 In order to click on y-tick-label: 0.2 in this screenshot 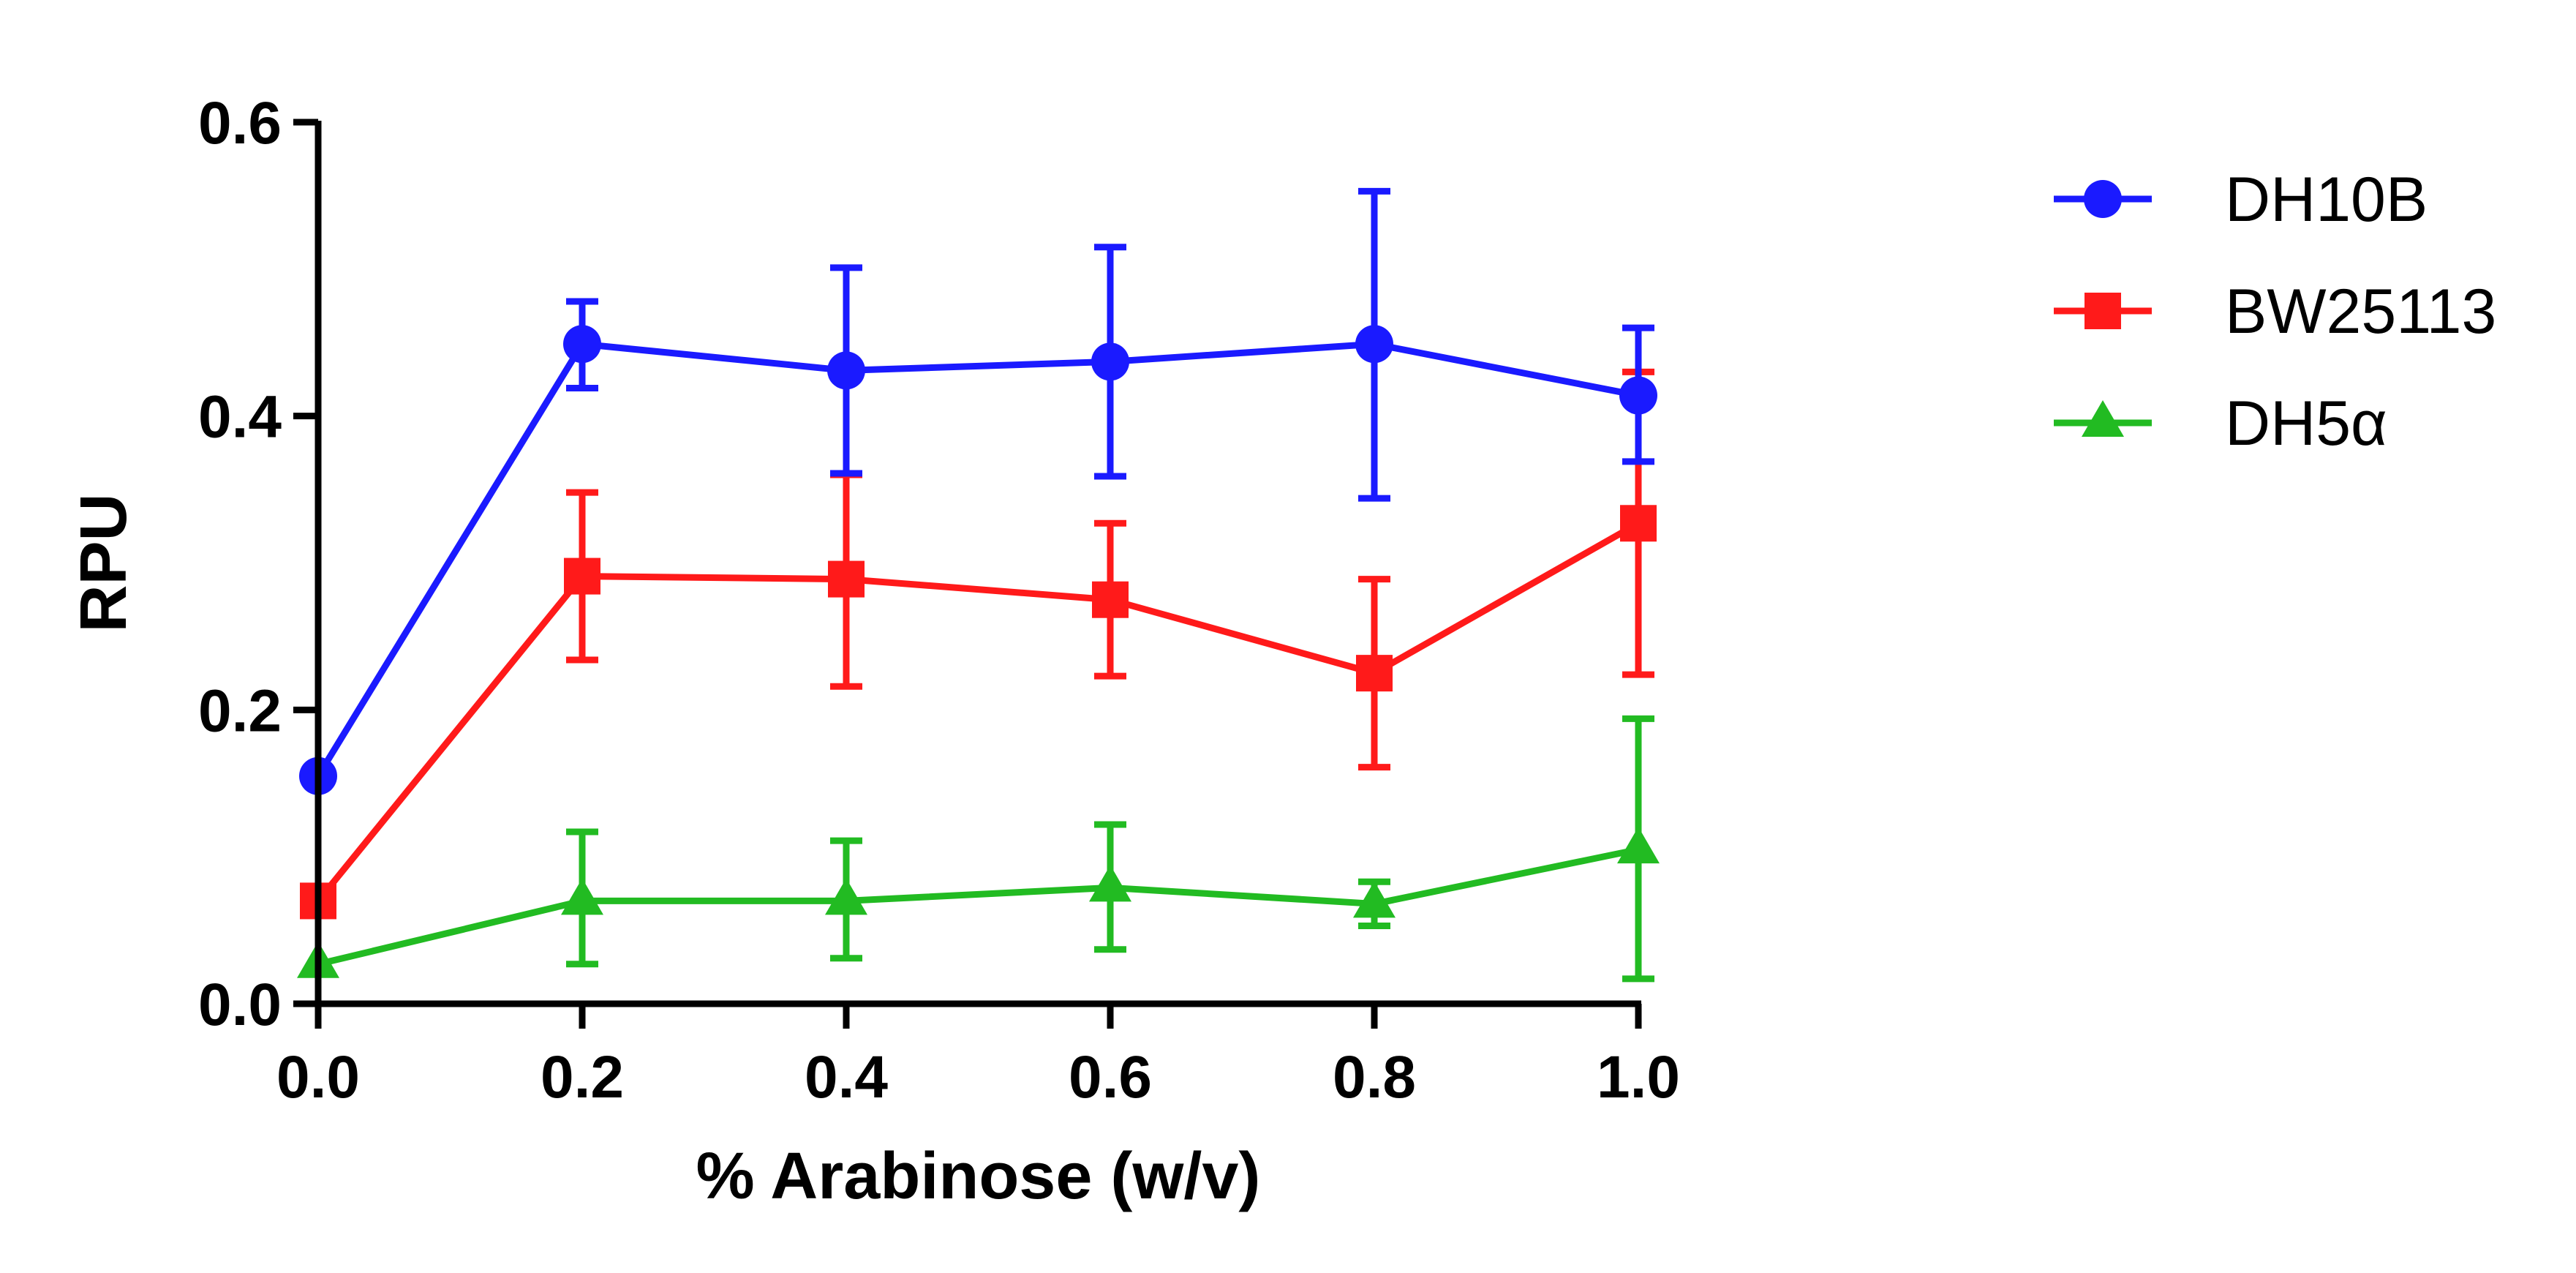, I will do `click(240, 710)`.